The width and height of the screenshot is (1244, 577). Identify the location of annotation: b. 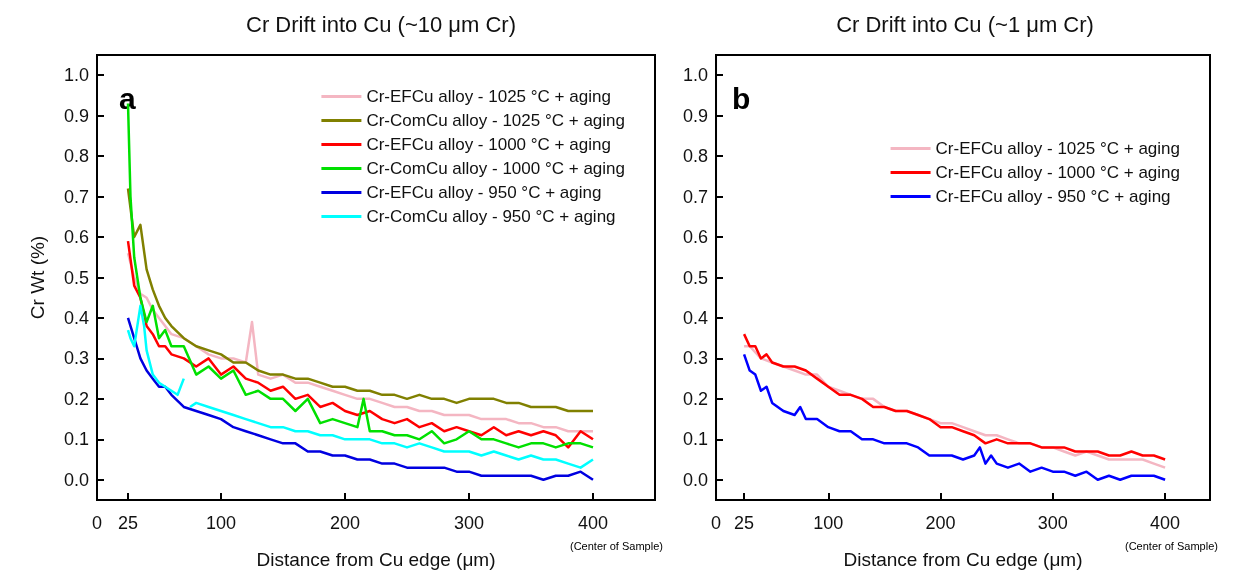
(741, 98).